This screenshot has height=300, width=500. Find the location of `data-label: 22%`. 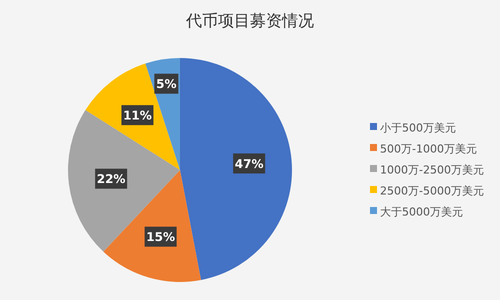

data-label: 22% is located at coordinates (111, 179).